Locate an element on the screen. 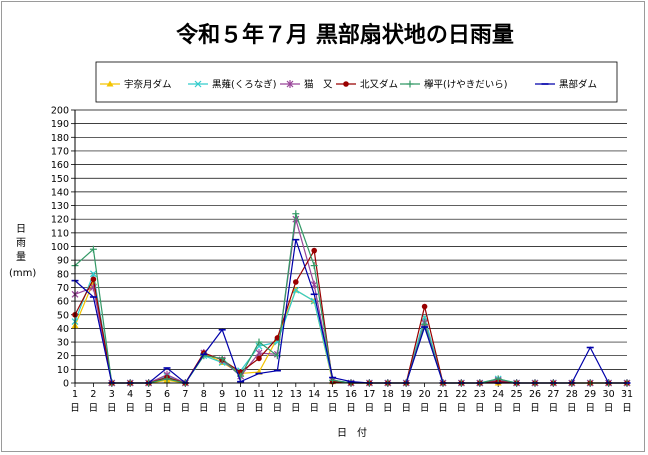  x-tick-suffix-4: 日 is located at coordinates (130, 408).